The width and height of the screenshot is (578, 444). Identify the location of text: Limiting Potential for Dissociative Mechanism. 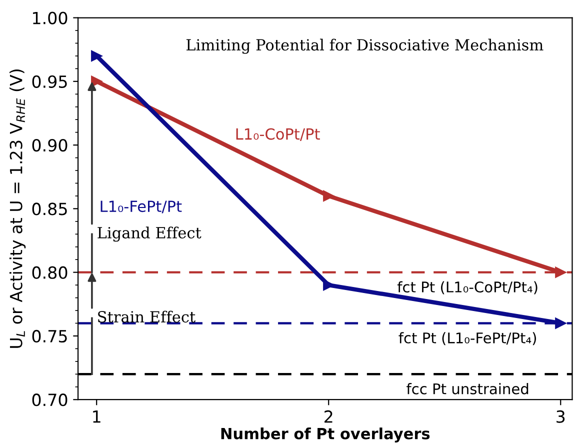
(365, 46).